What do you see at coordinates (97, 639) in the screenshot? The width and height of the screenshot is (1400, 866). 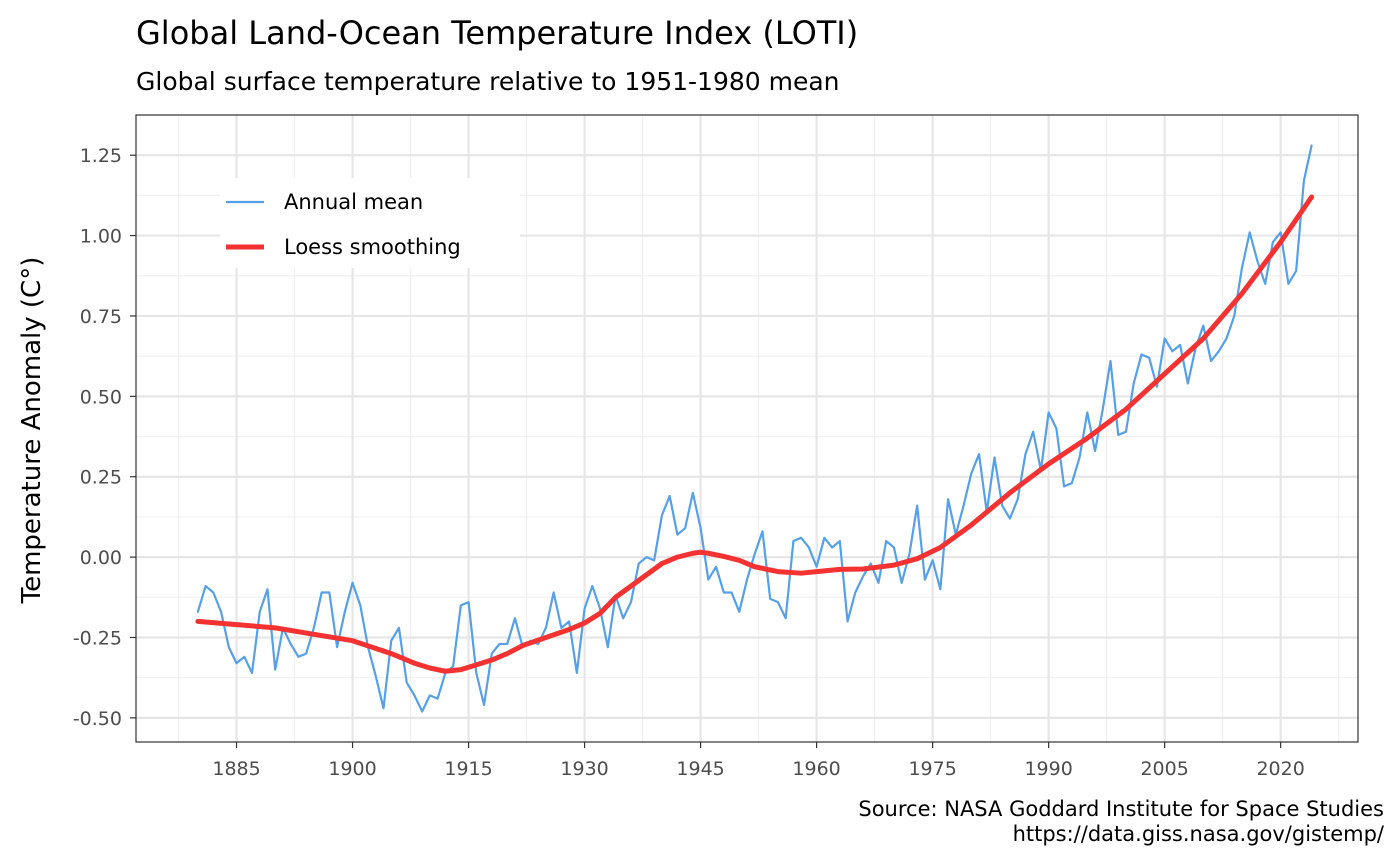 I see `y-tick-label: -0.25` at bounding box center [97, 639].